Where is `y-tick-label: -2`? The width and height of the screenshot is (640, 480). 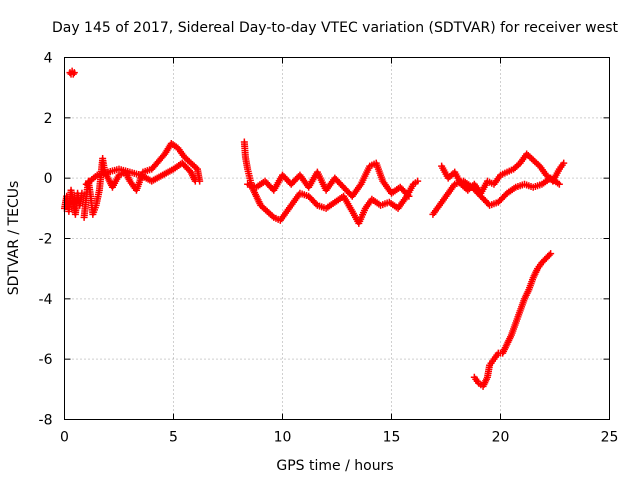
y-tick-label: -2 is located at coordinates (46, 240).